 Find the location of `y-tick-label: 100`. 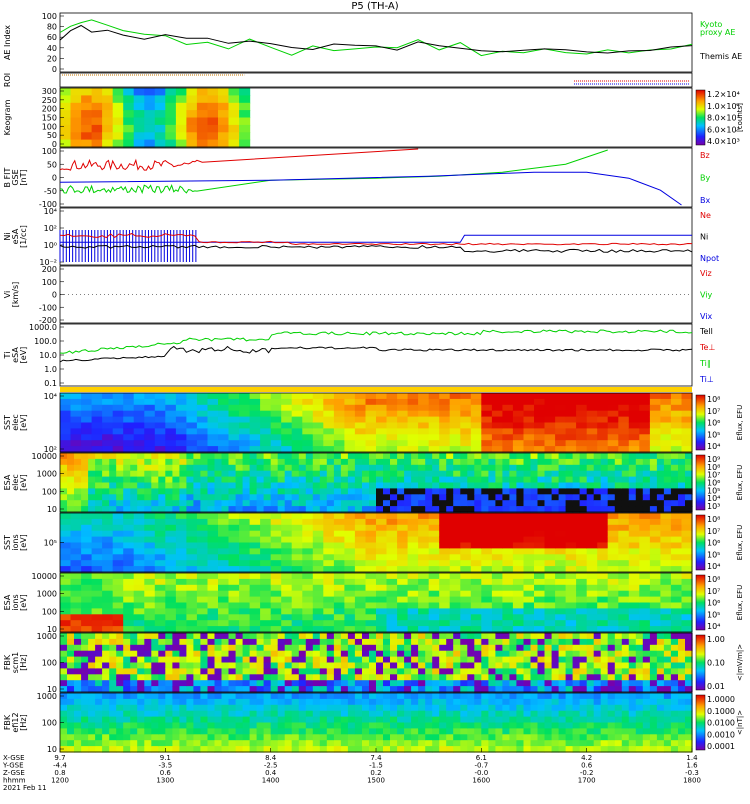

y-tick-label: 100 is located at coordinates (49, 16).